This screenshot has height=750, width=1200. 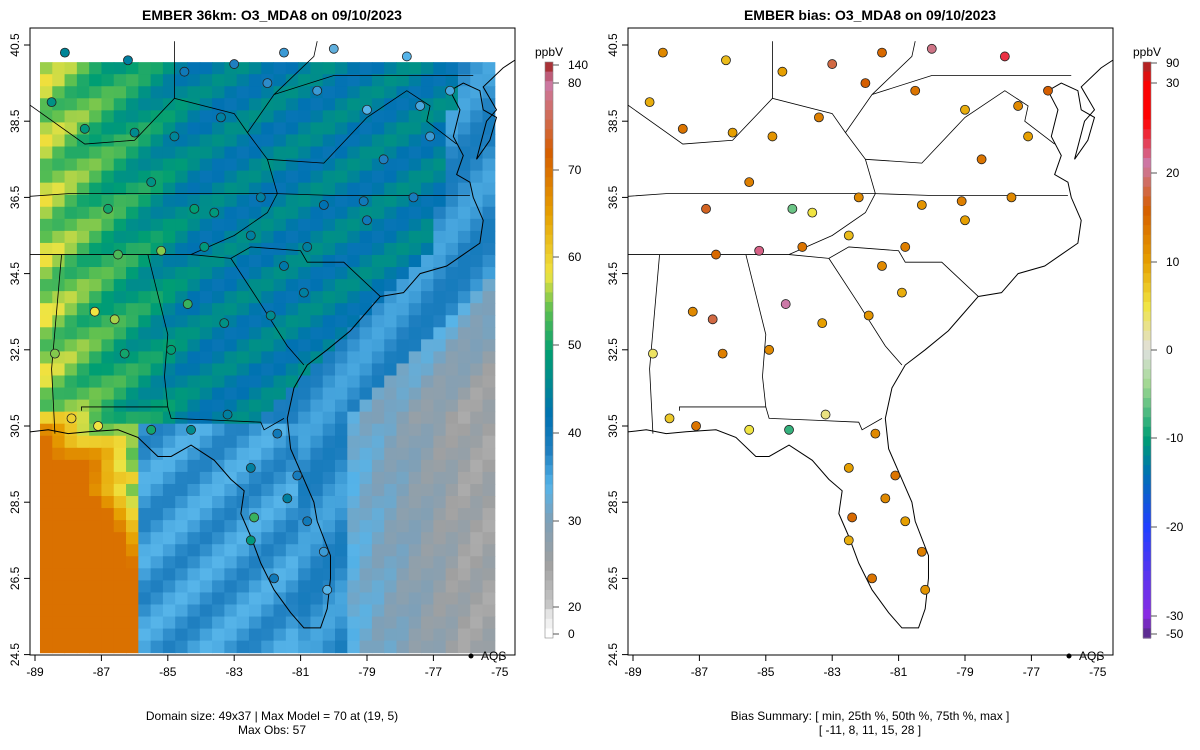 What do you see at coordinates (267, 312) in the screenshot?
I see `state-border` at bounding box center [267, 312].